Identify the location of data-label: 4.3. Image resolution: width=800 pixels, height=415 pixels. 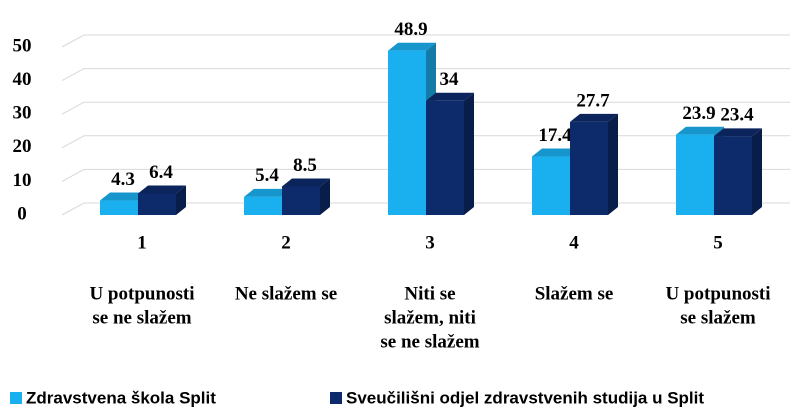
(123, 179).